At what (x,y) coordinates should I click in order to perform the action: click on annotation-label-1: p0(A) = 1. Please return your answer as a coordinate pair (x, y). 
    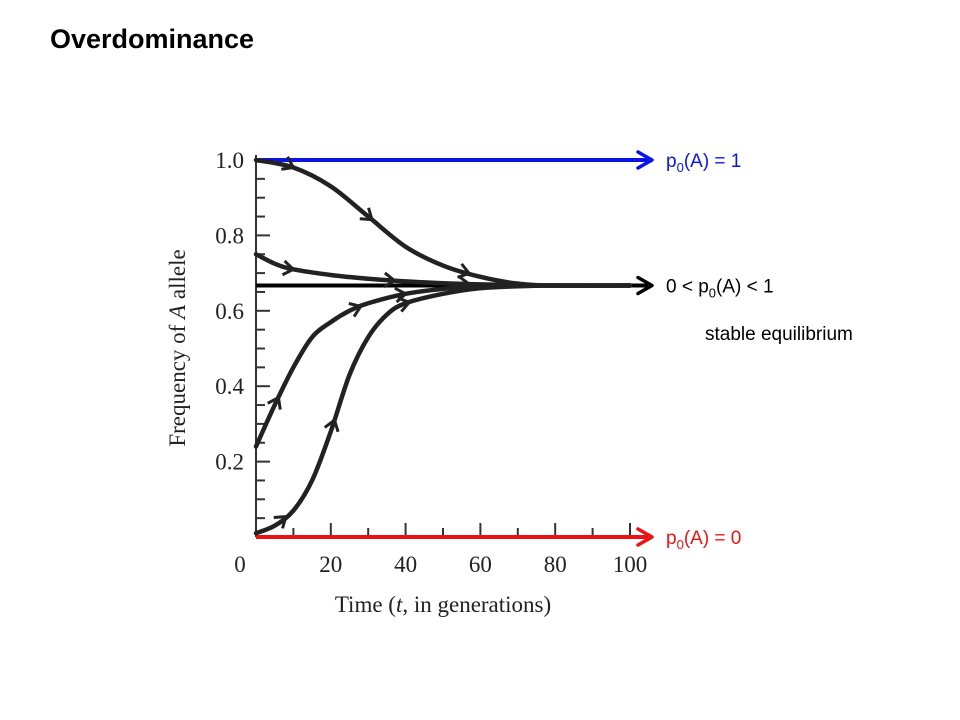
    Looking at the image, I should click on (703, 163).